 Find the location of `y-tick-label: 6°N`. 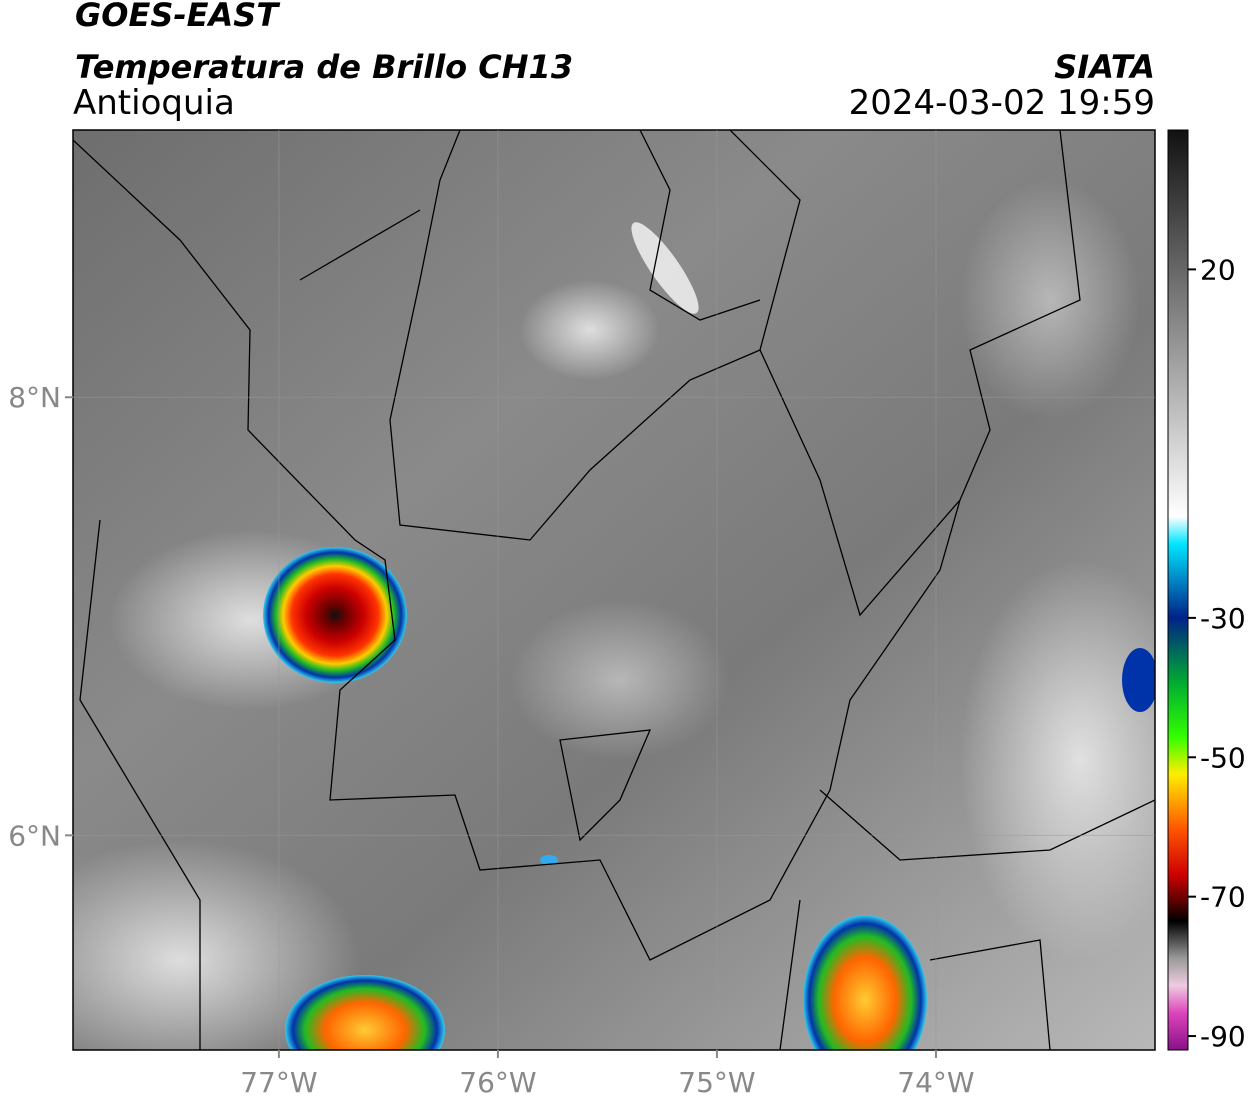

y-tick-label: 6°N is located at coordinates (34, 835).